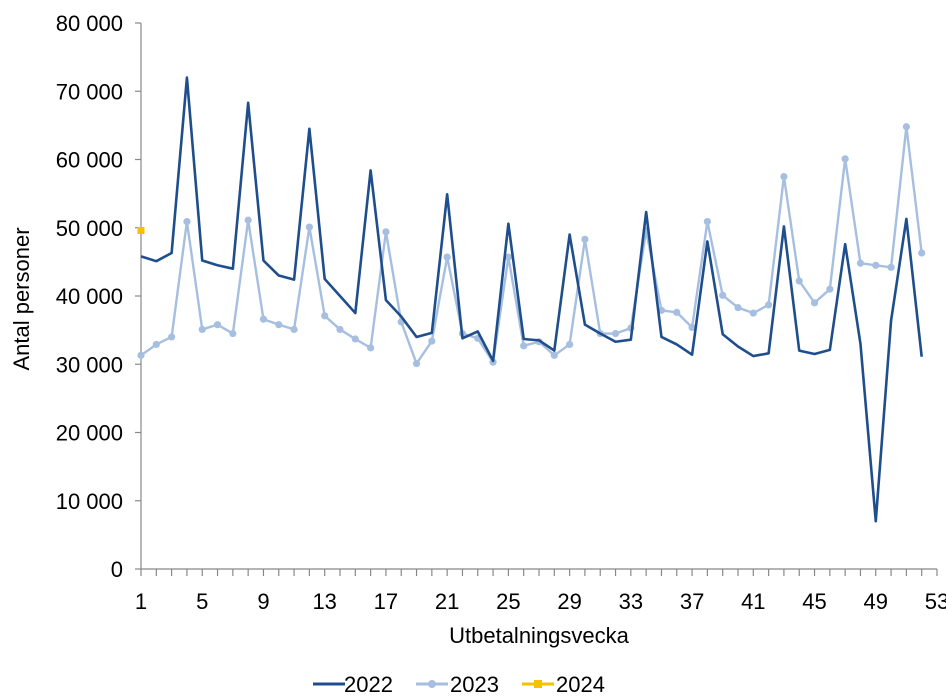  I want to click on legend-item-2022: 2022, so click(353, 684).